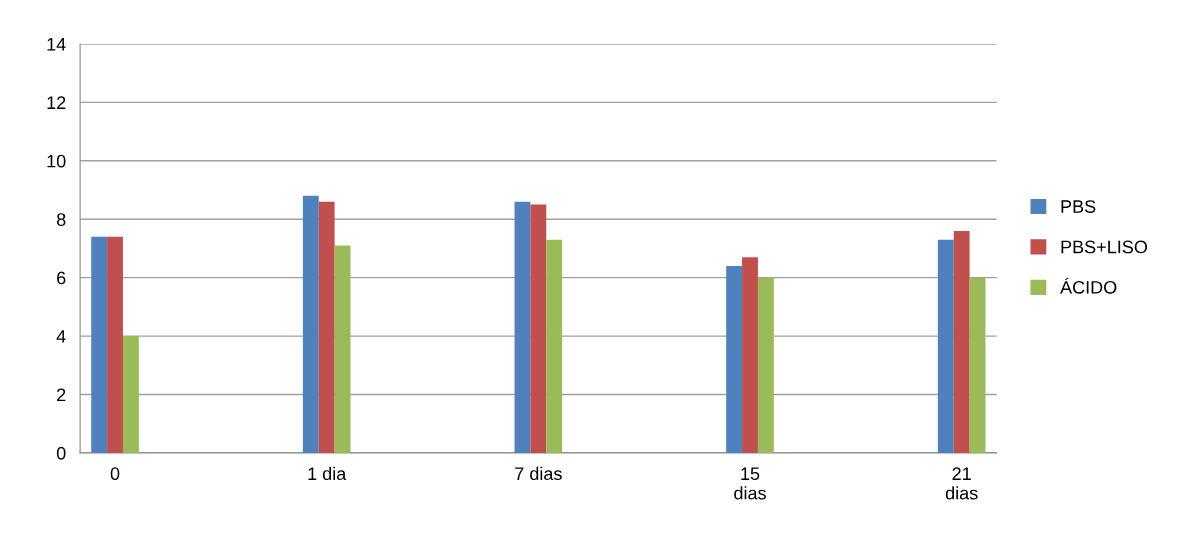  I want to click on legend-label: PBS+LISO, so click(1104, 247).